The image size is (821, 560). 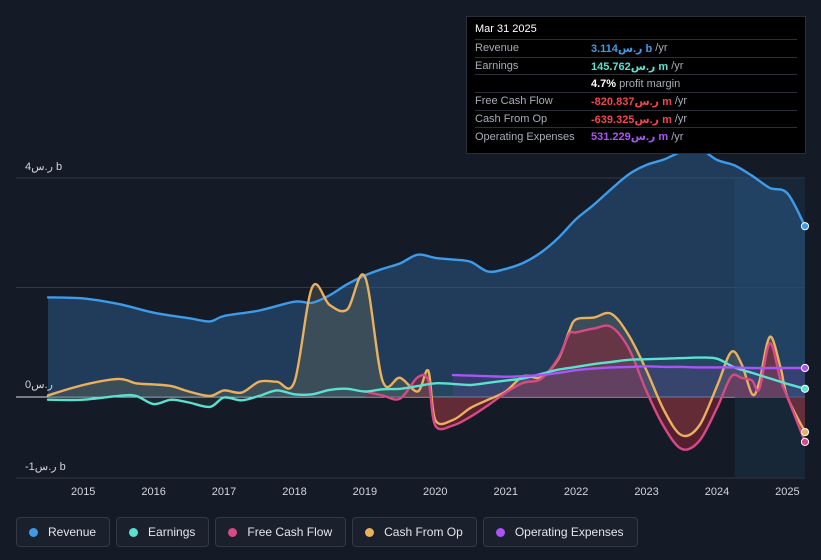 What do you see at coordinates (365, 492) in the screenshot?
I see `x-tick-label: 2019` at bounding box center [365, 492].